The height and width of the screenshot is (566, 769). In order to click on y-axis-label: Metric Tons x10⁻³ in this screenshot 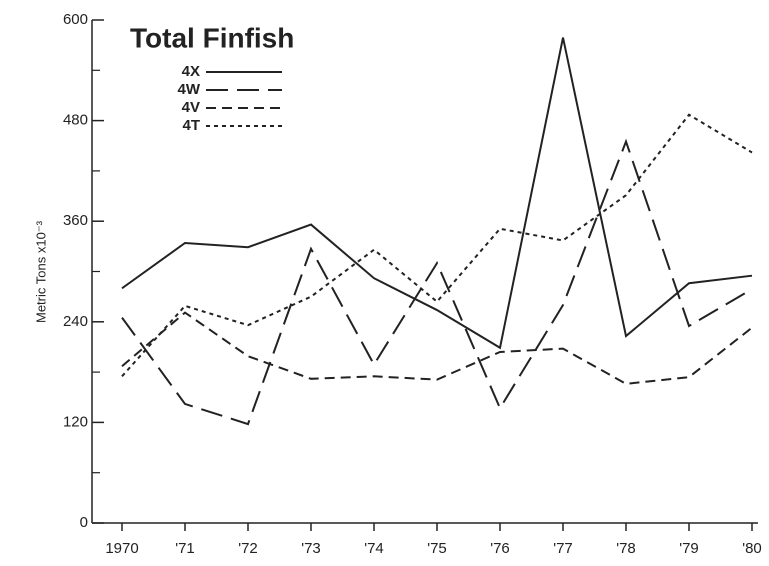, I will do `click(40, 271)`.